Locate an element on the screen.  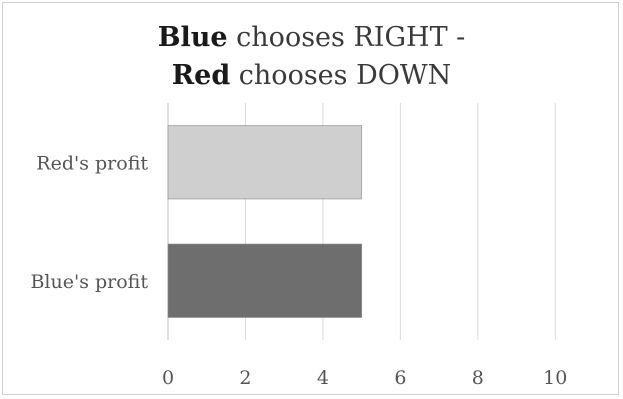
category-label-1: Blue's profit is located at coordinates (89, 282).